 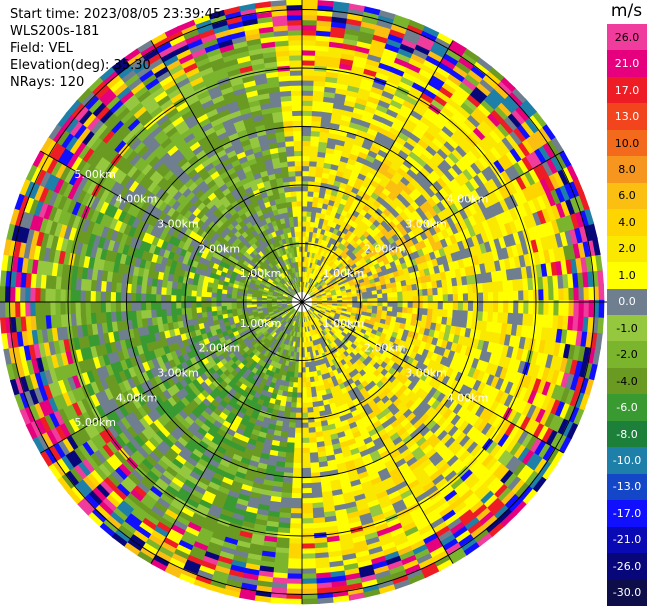 What do you see at coordinates (80, 65) in the screenshot?
I see `elevation-text: Elevation(deg): 35.30` at bounding box center [80, 65].